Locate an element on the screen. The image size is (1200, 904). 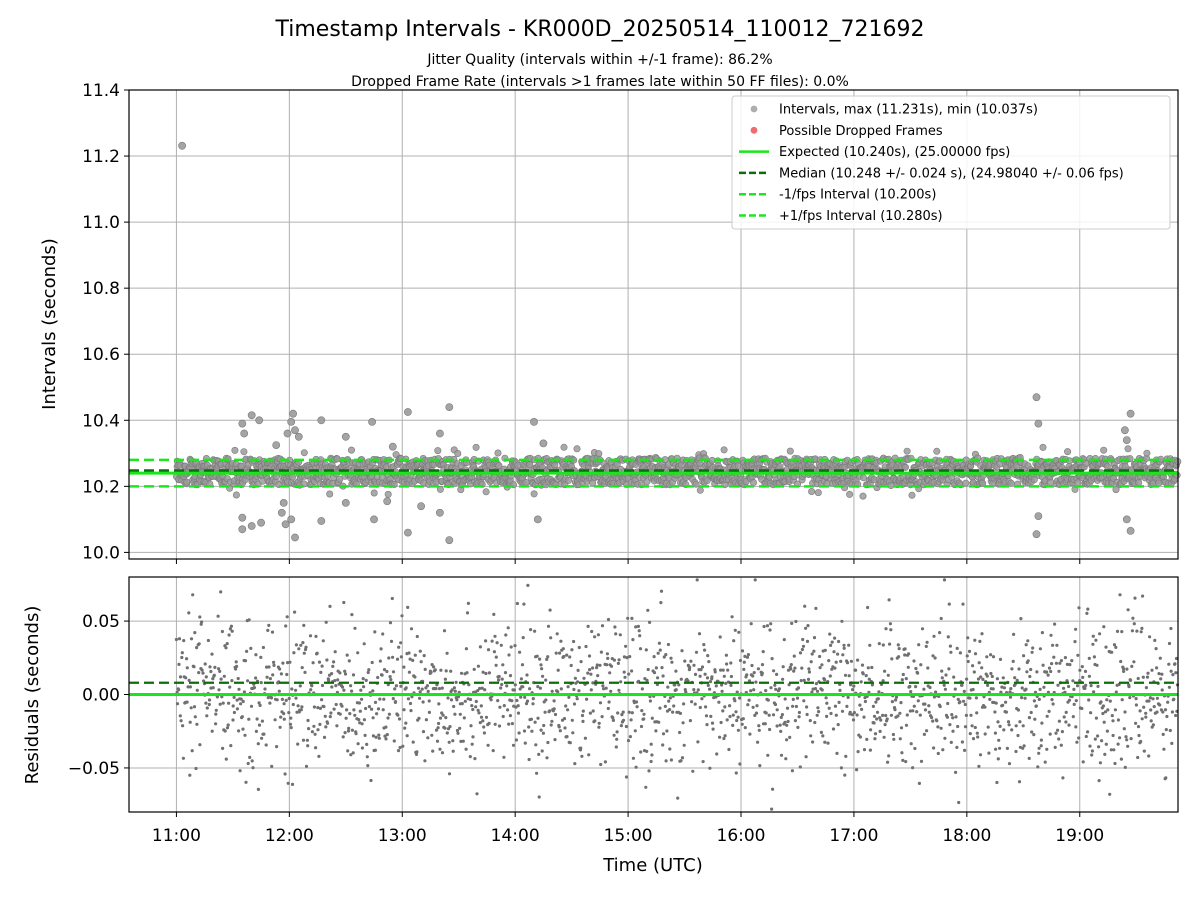
legend-box is located at coordinates (951, 162).